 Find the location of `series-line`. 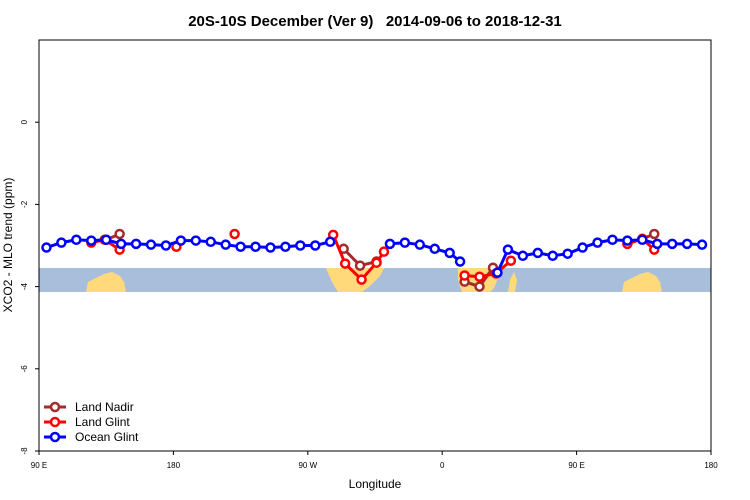

series-line is located at coordinates (374, 256).